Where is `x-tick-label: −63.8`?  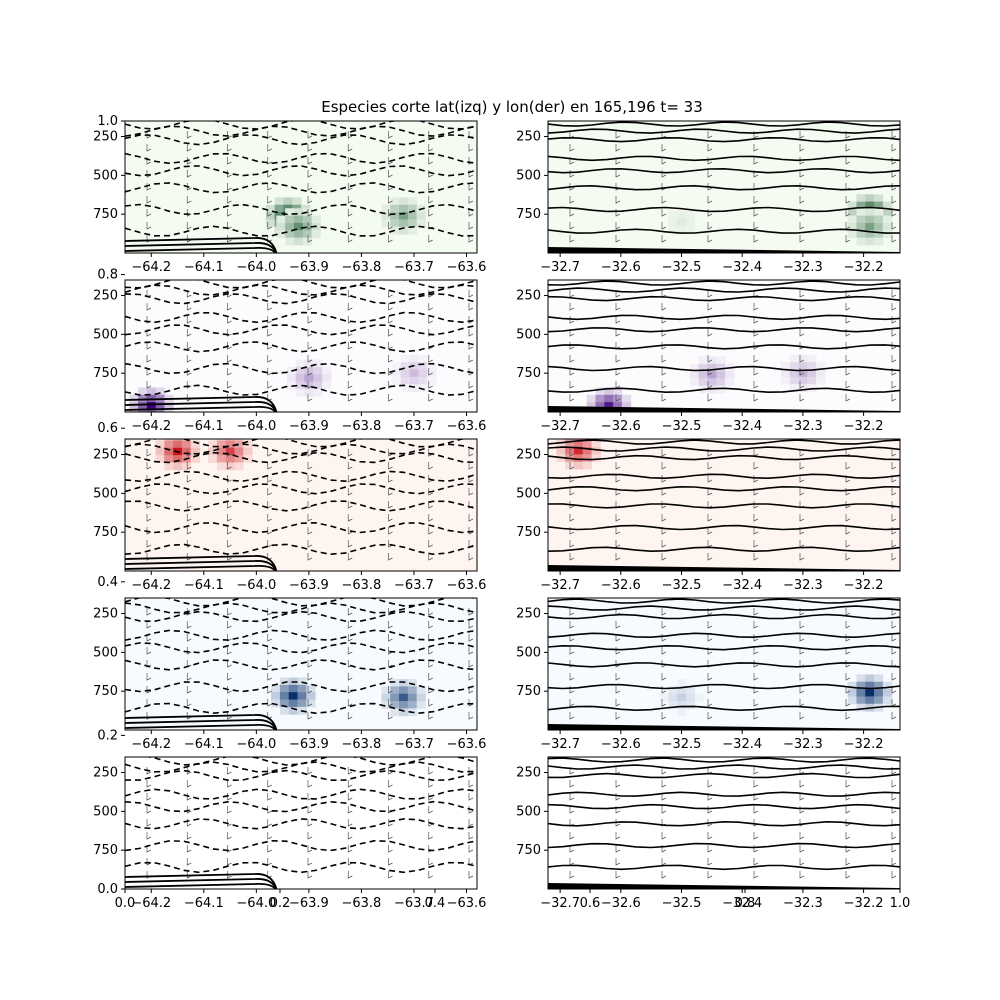 x-tick-label: −63.8 is located at coordinates (361, 903).